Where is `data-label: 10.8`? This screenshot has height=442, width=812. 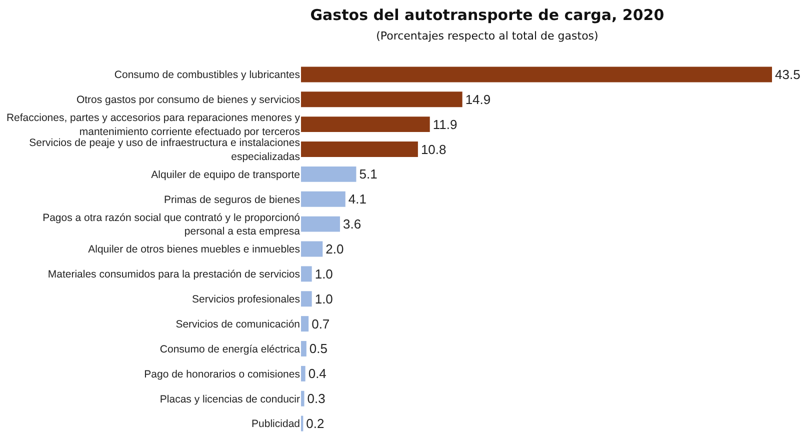
data-label: 10.8 is located at coordinates (433, 149).